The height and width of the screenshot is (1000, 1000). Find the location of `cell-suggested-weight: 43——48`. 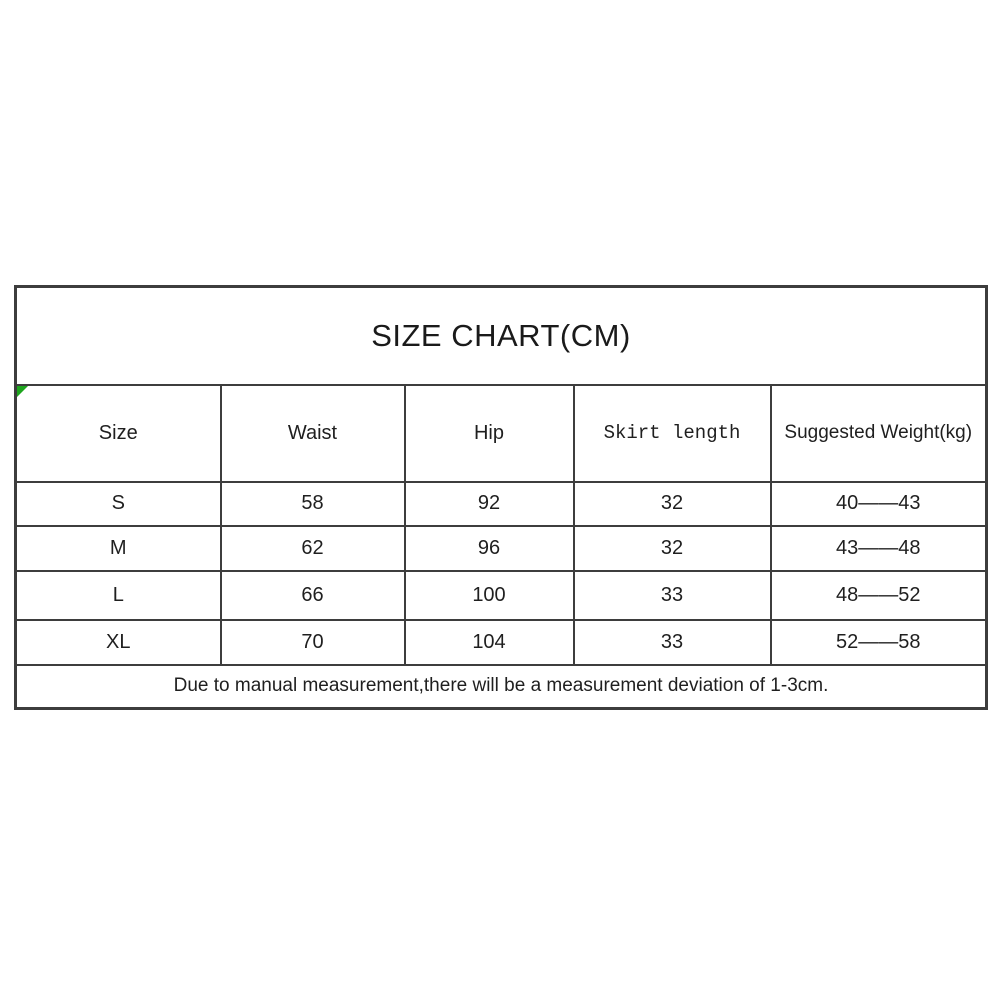

cell-suggested-weight: 43——48 is located at coordinates (878, 548).